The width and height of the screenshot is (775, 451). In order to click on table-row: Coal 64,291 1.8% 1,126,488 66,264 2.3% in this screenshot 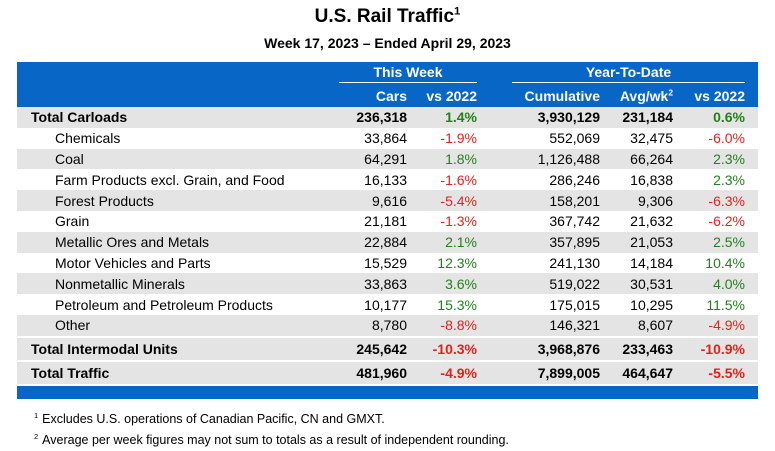, I will do `click(387, 159)`.